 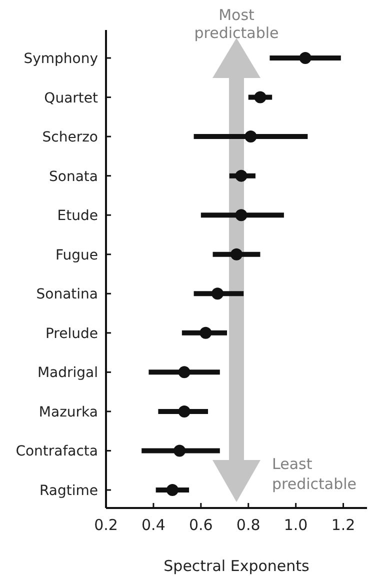 What do you see at coordinates (200, 525) in the screenshot?
I see `x-tick-label: 0.6` at bounding box center [200, 525].